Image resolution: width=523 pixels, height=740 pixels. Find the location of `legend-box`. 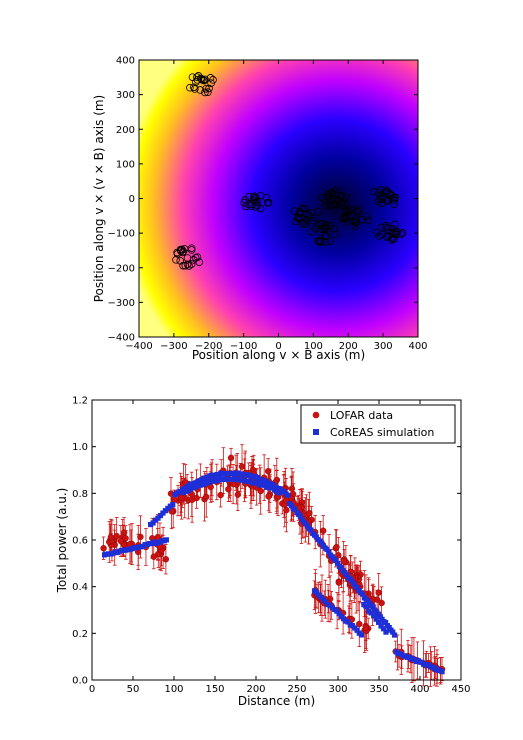

legend-box is located at coordinates (378, 424).